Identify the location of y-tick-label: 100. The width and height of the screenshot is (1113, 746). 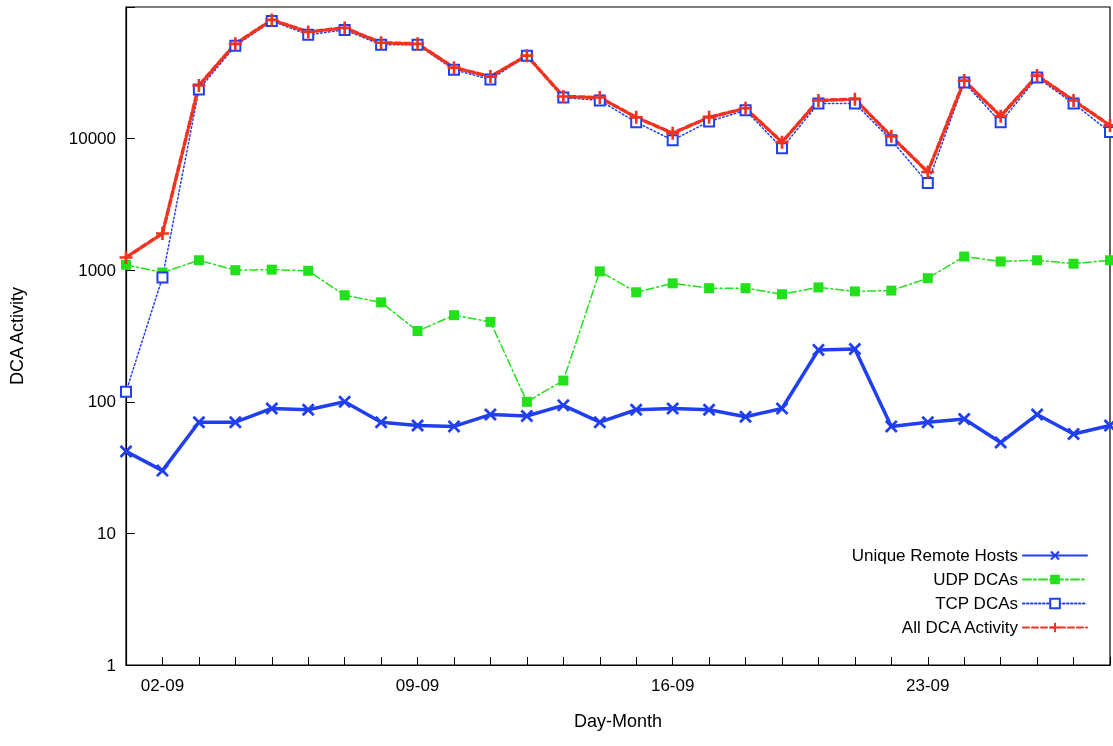
(101, 402).